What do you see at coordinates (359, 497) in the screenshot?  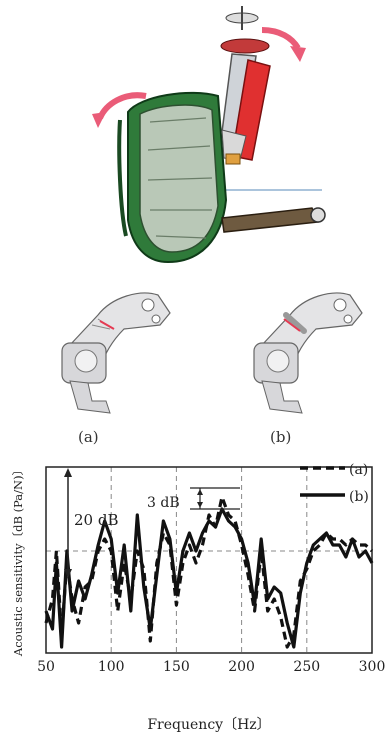 I see `legend-label-b: (b)` at bounding box center [359, 497].